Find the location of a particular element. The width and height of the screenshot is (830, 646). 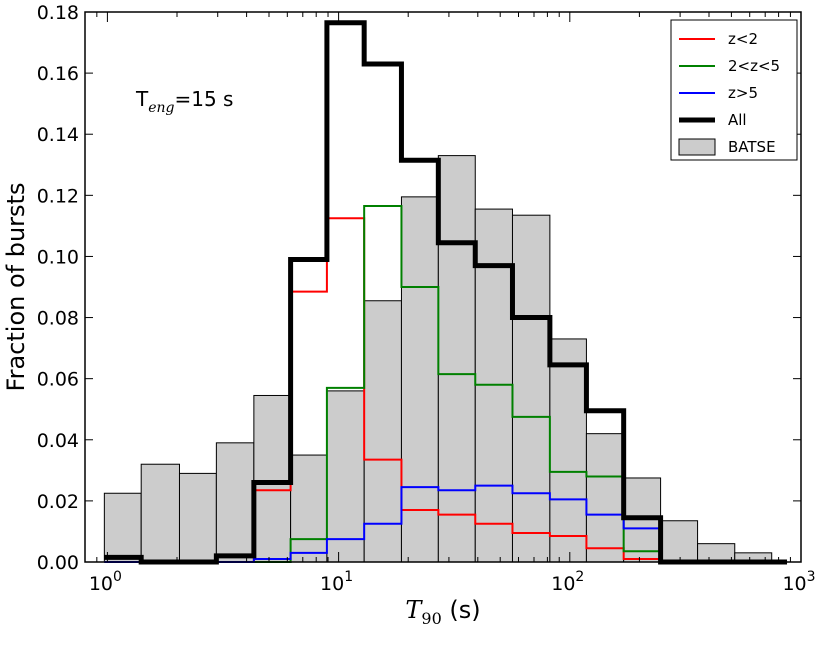

legend: z<2 2<z<5 z>5 All BATSE is located at coordinates (734, 90).